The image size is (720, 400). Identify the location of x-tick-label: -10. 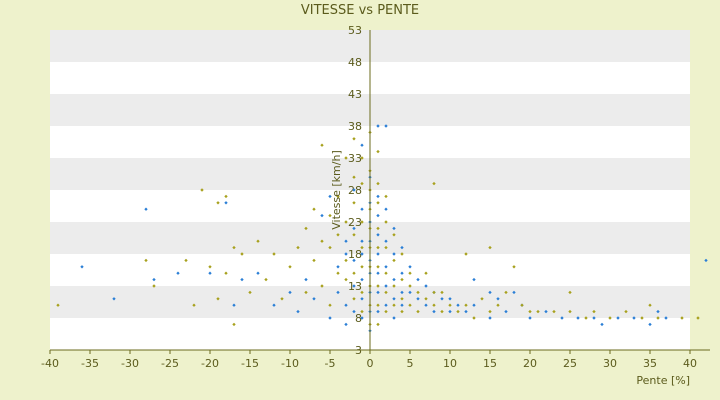
(290, 363).